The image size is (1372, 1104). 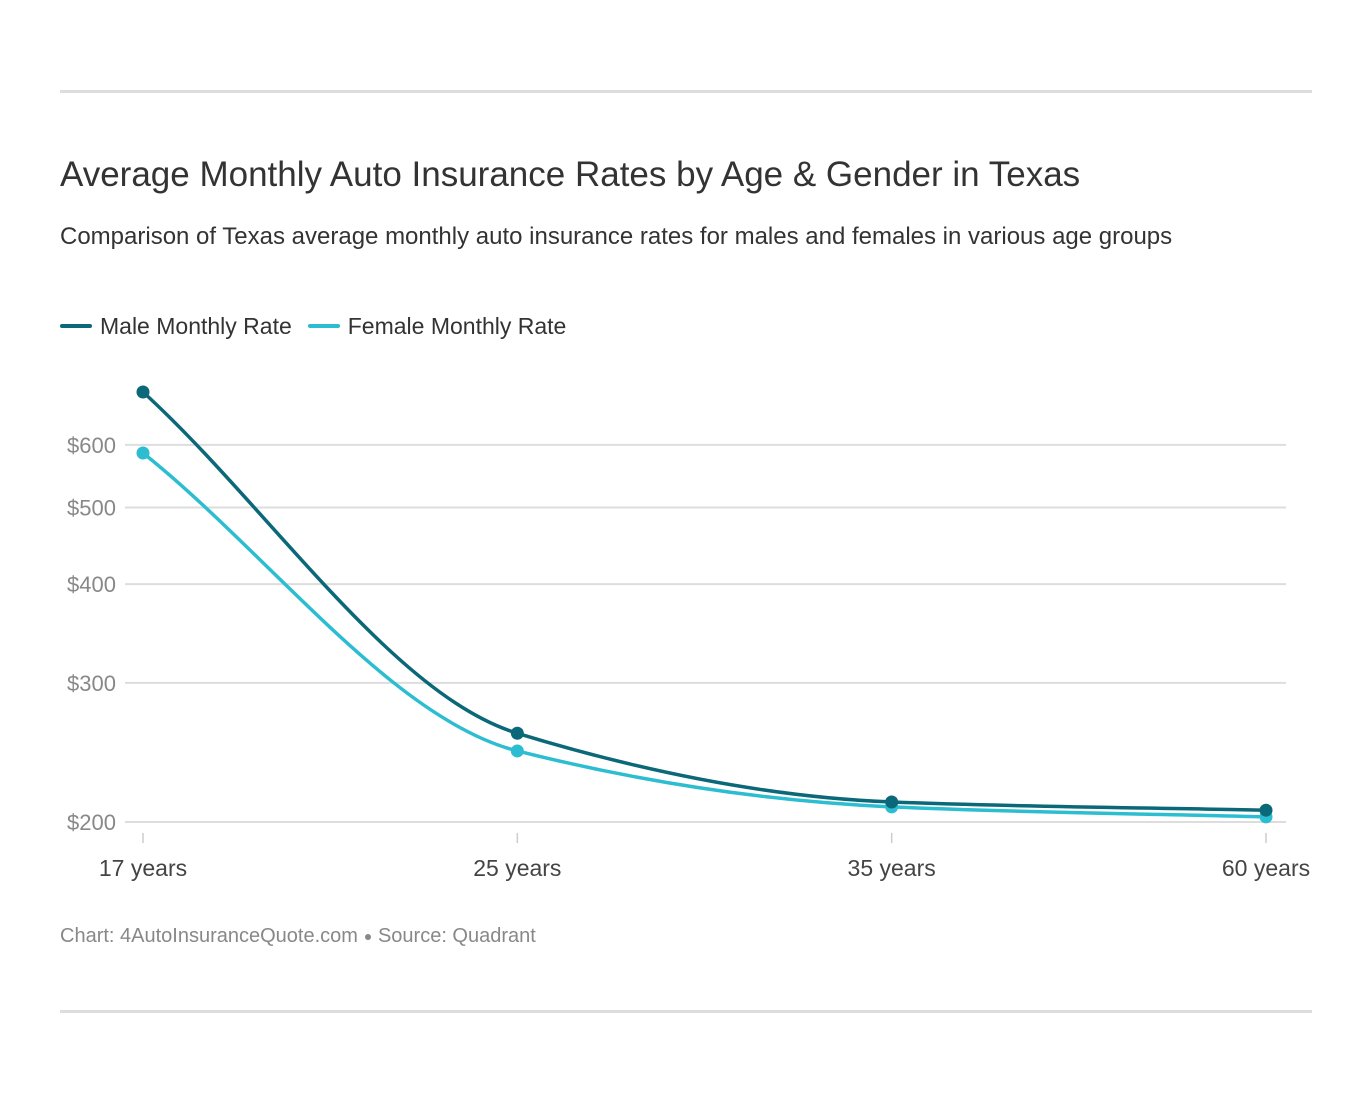 I want to click on y-tick-label: $600, so click(x=91, y=445).